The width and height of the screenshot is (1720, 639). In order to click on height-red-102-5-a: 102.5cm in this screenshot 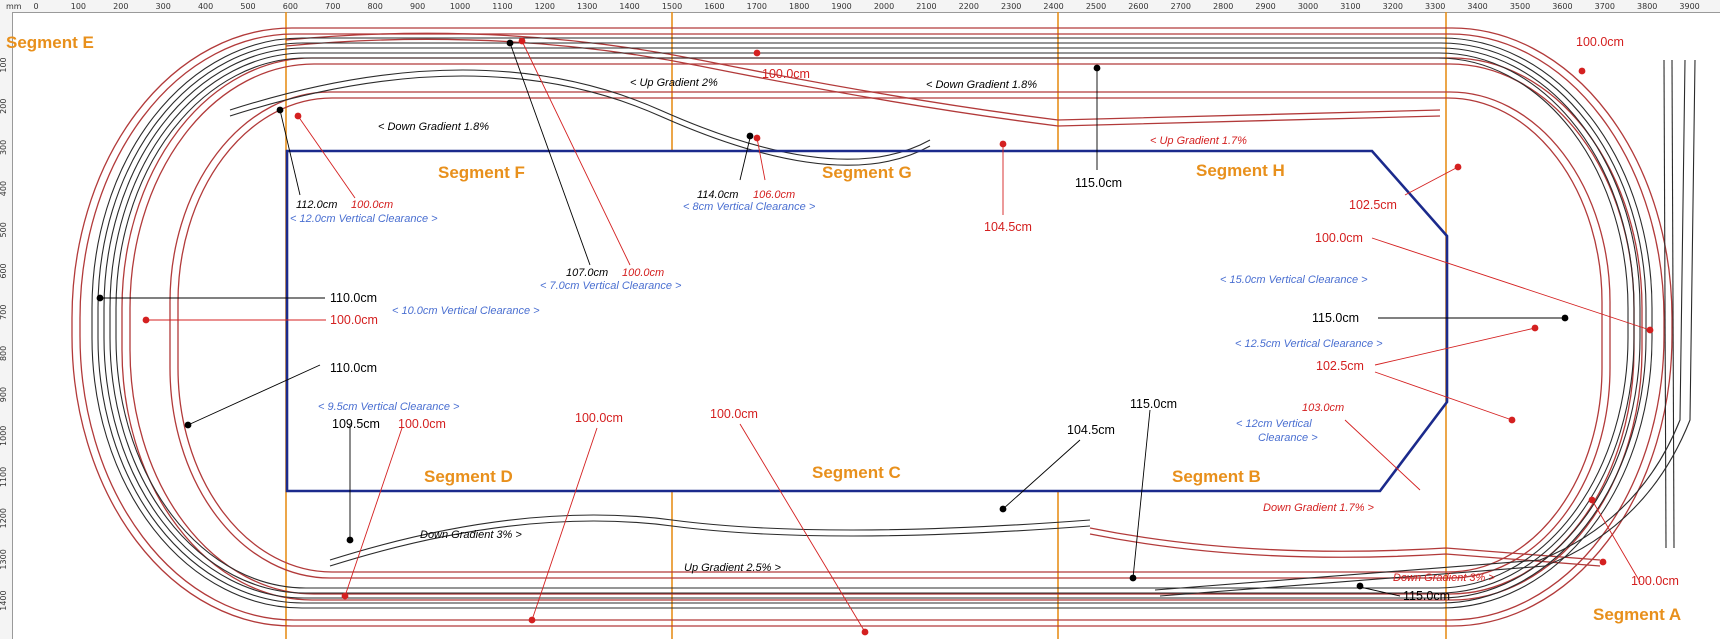, I will do `click(1373, 205)`.